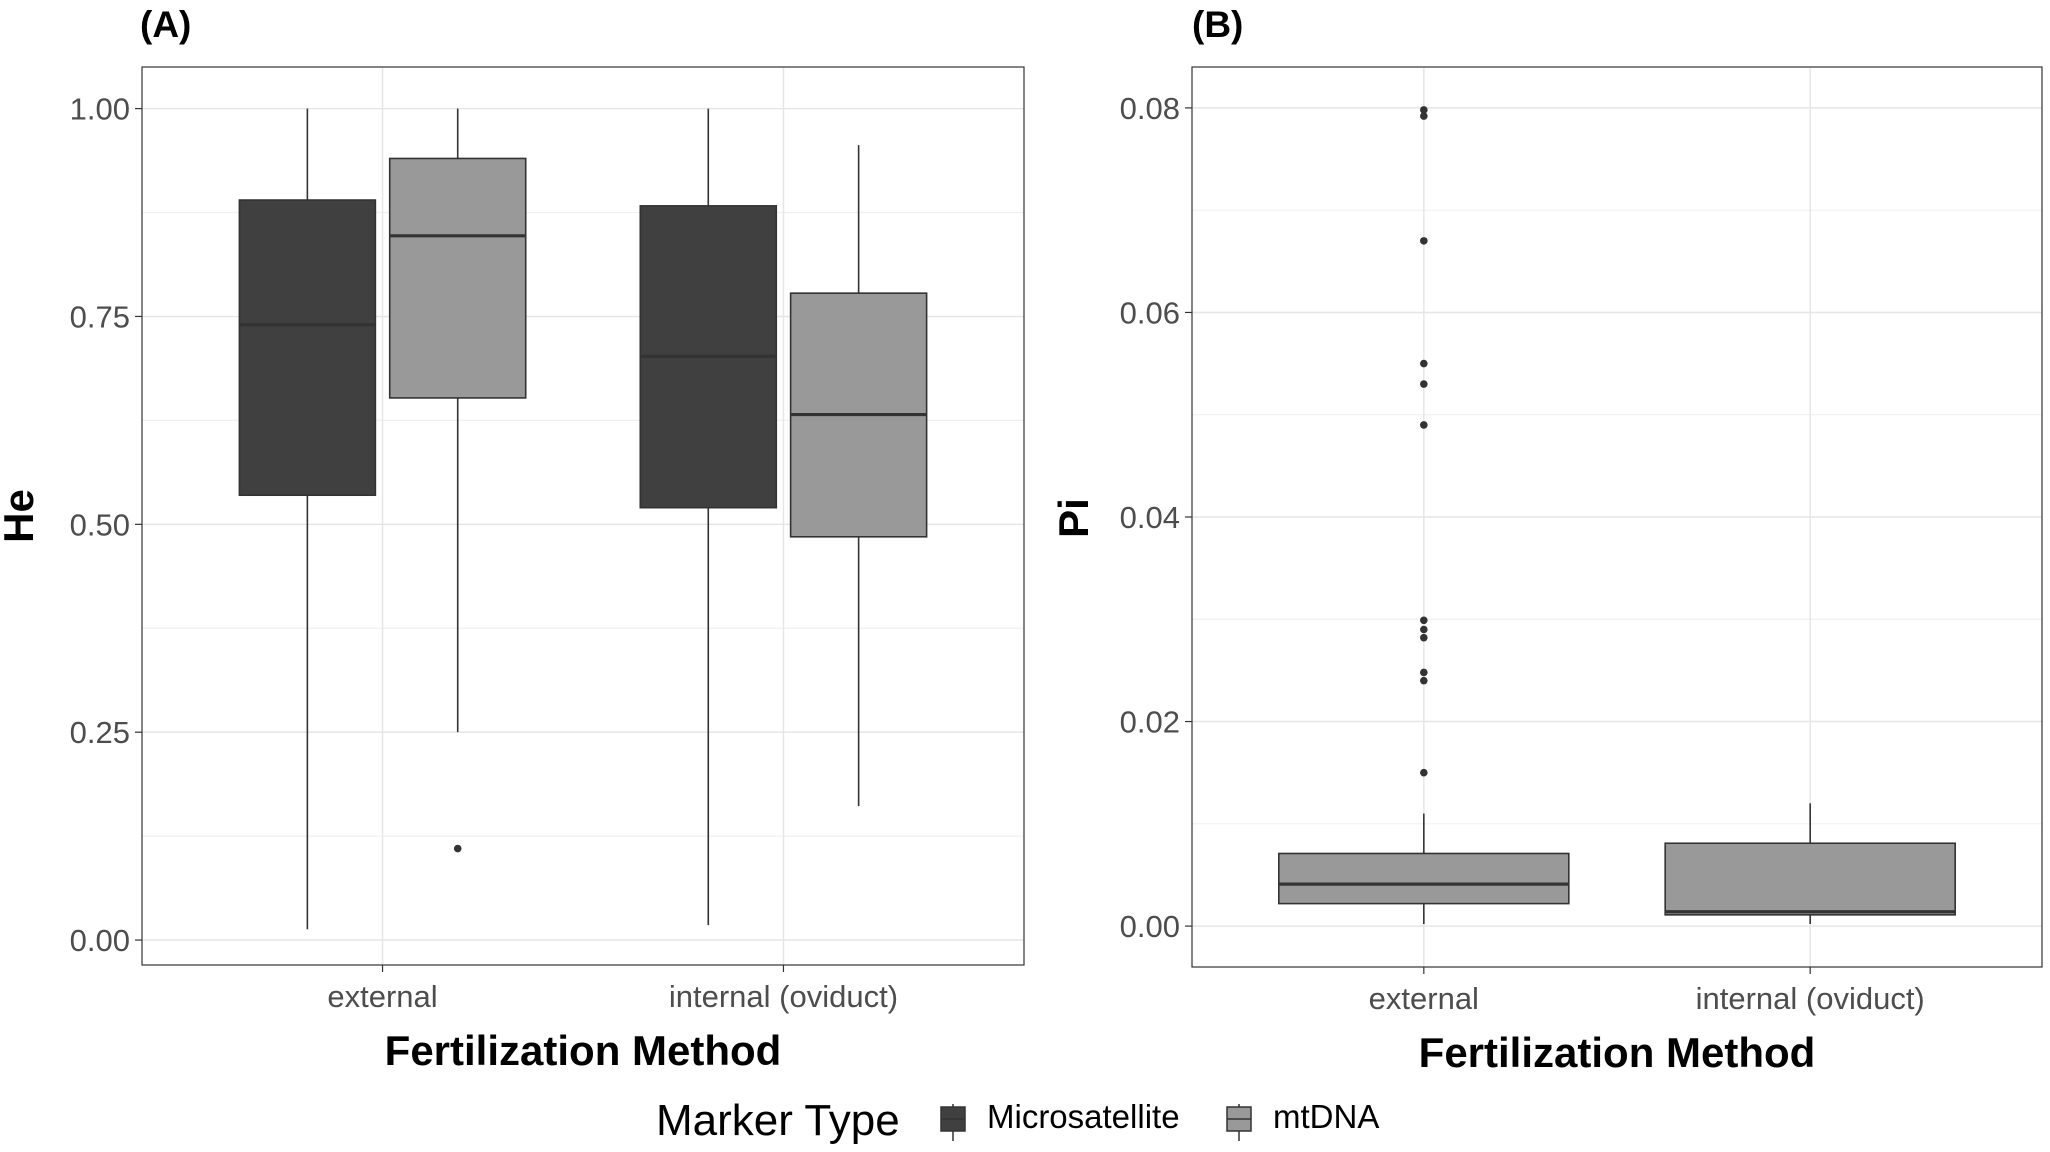 The width and height of the screenshot is (2050, 1152). What do you see at coordinates (1150, 517) in the screenshot?
I see `y-tick-label: 0.04` at bounding box center [1150, 517].